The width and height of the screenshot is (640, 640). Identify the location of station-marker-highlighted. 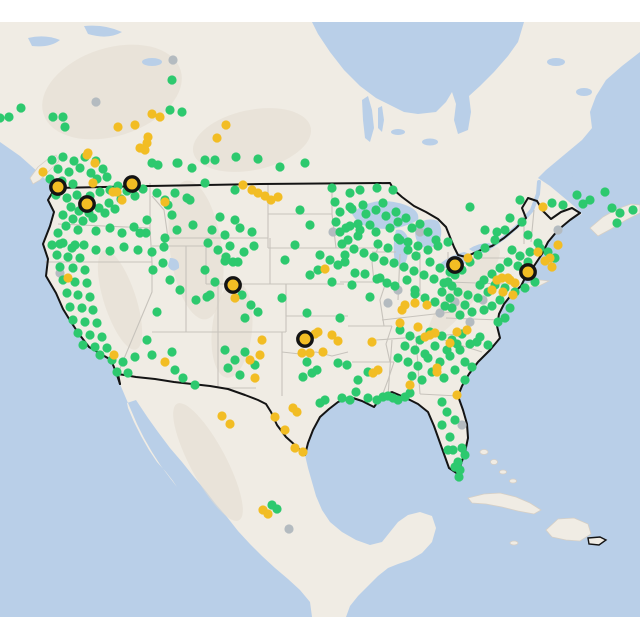
(87, 204).